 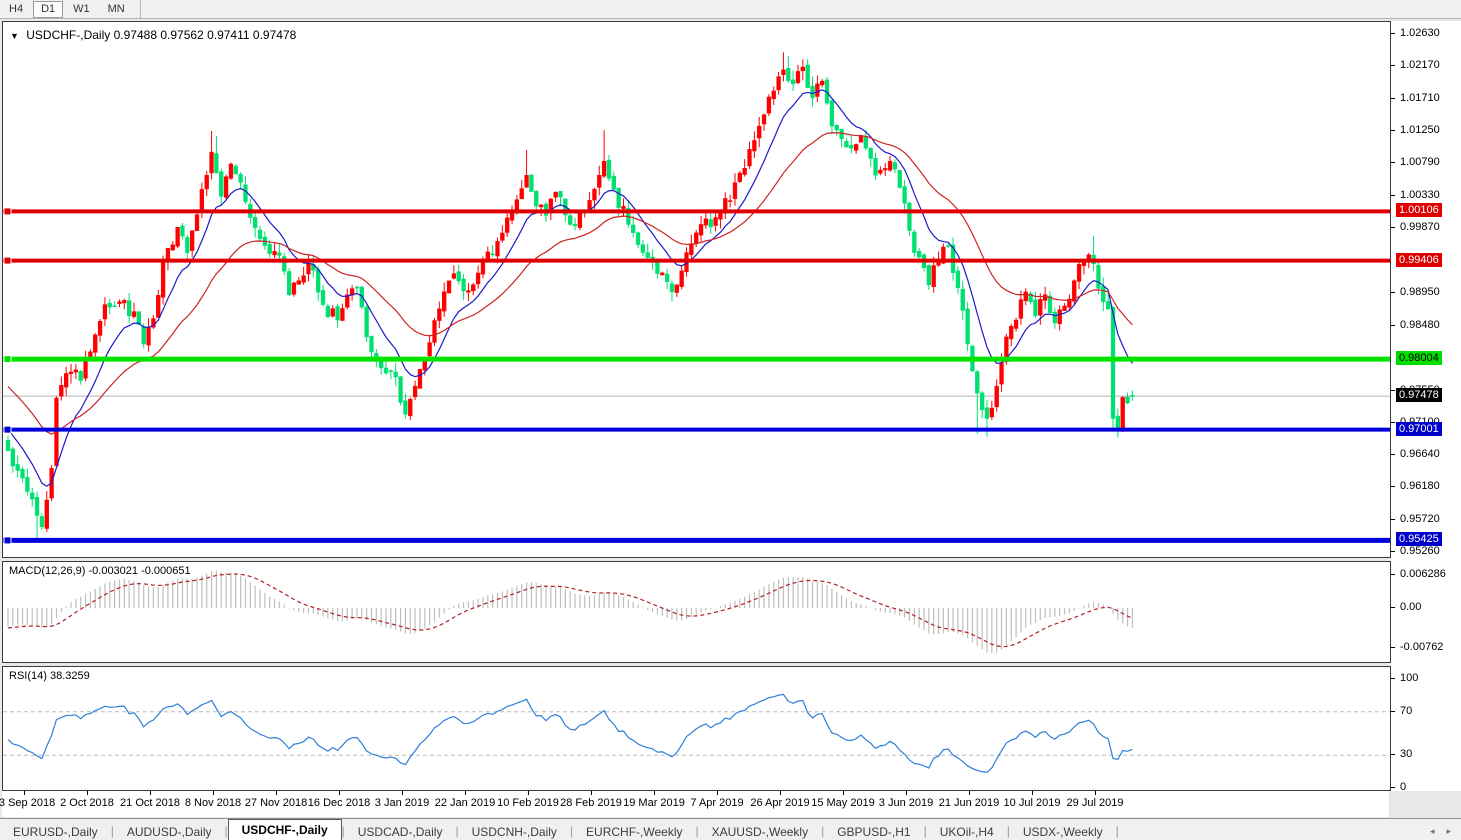 What do you see at coordinates (1422, 647) in the screenshot?
I see `macd-axis-label: -0.00762` at bounding box center [1422, 647].